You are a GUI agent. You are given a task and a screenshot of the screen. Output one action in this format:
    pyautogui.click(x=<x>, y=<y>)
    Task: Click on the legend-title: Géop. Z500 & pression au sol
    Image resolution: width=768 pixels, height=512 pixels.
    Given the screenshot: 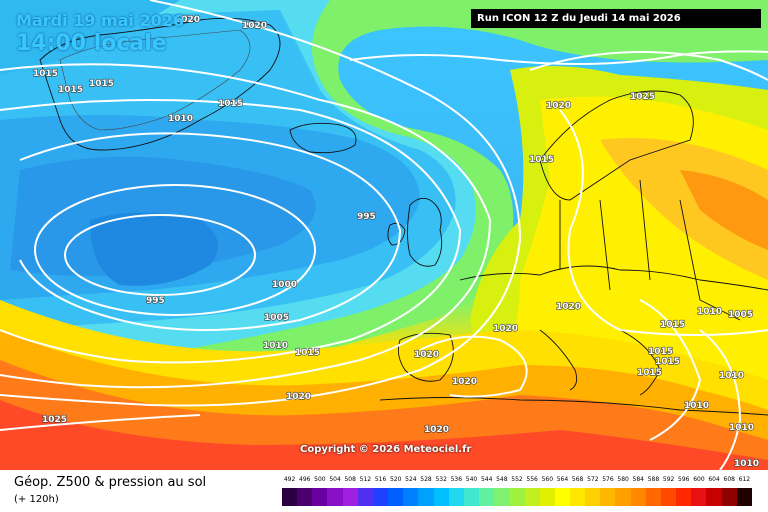 What is the action you would take?
    pyautogui.click(x=110, y=482)
    